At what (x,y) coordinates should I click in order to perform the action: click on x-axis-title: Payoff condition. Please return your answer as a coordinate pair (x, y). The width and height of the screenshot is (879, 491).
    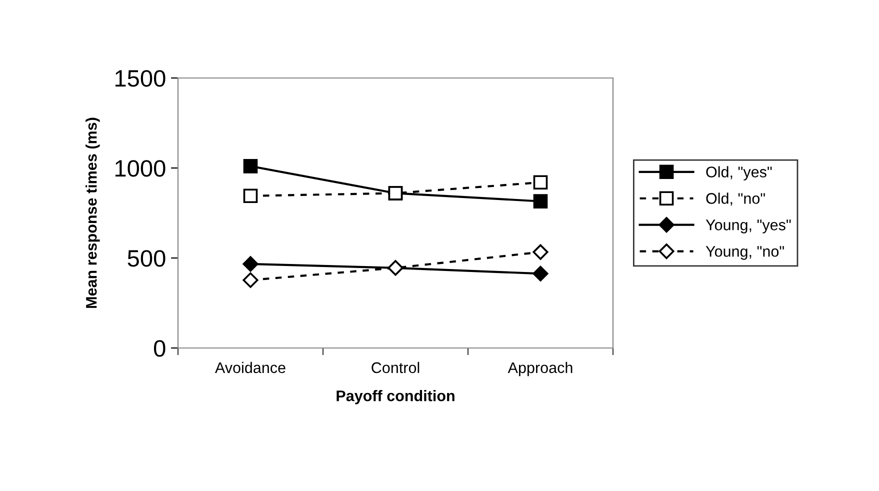
    Looking at the image, I should click on (395, 397).